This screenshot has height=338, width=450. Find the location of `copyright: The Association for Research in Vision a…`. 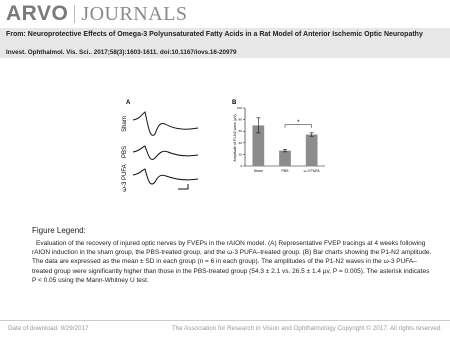

copyright: The Association for Research in Vision a… is located at coordinates (306, 328).